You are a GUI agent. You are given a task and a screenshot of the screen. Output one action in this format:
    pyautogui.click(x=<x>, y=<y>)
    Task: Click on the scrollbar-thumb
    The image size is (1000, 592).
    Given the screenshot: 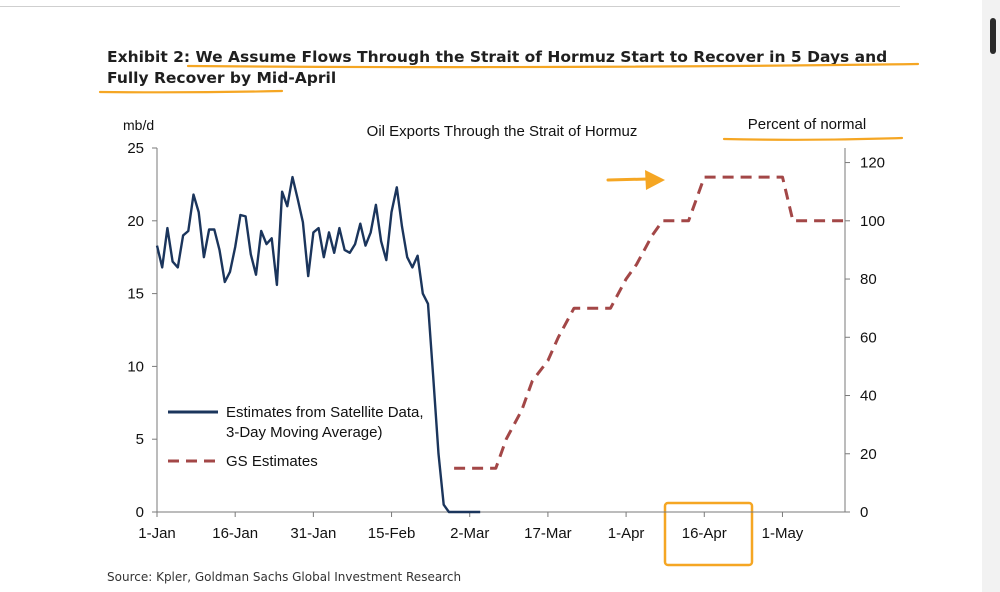 What is the action you would take?
    pyautogui.click(x=993, y=36)
    